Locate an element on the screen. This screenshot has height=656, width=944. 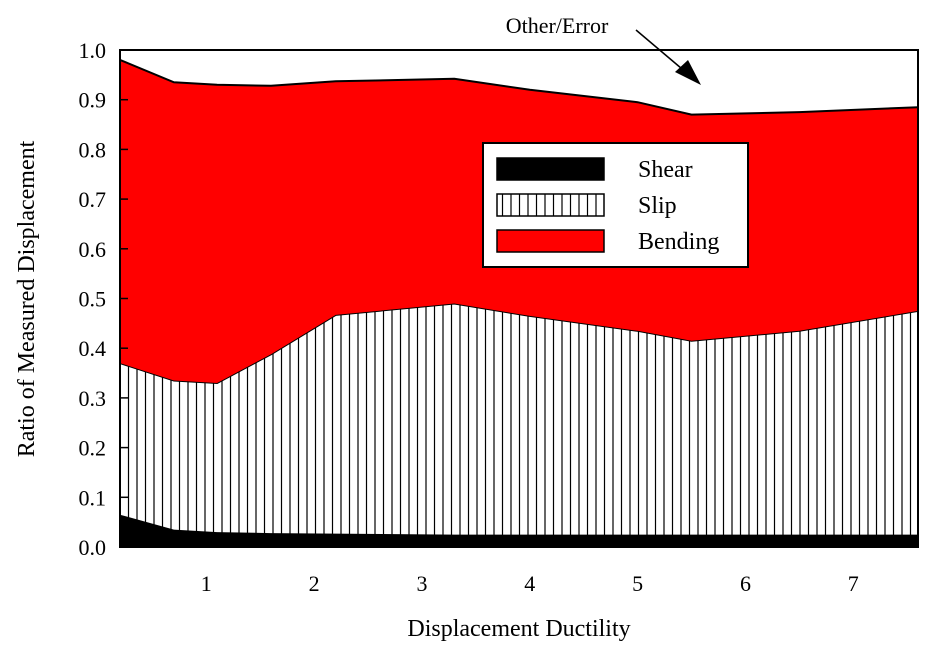
y-tick-label: 0.6 is located at coordinates (93, 249).